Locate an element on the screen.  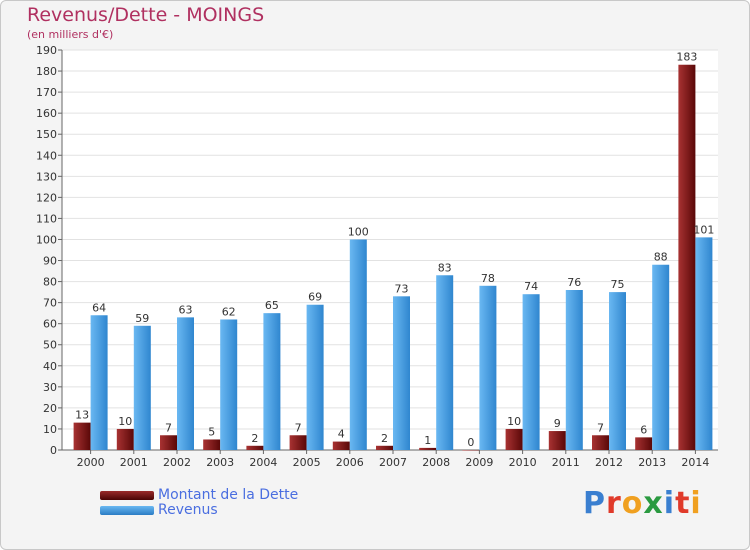
data-label-dette: 6 is located at coordinates (643, 429).